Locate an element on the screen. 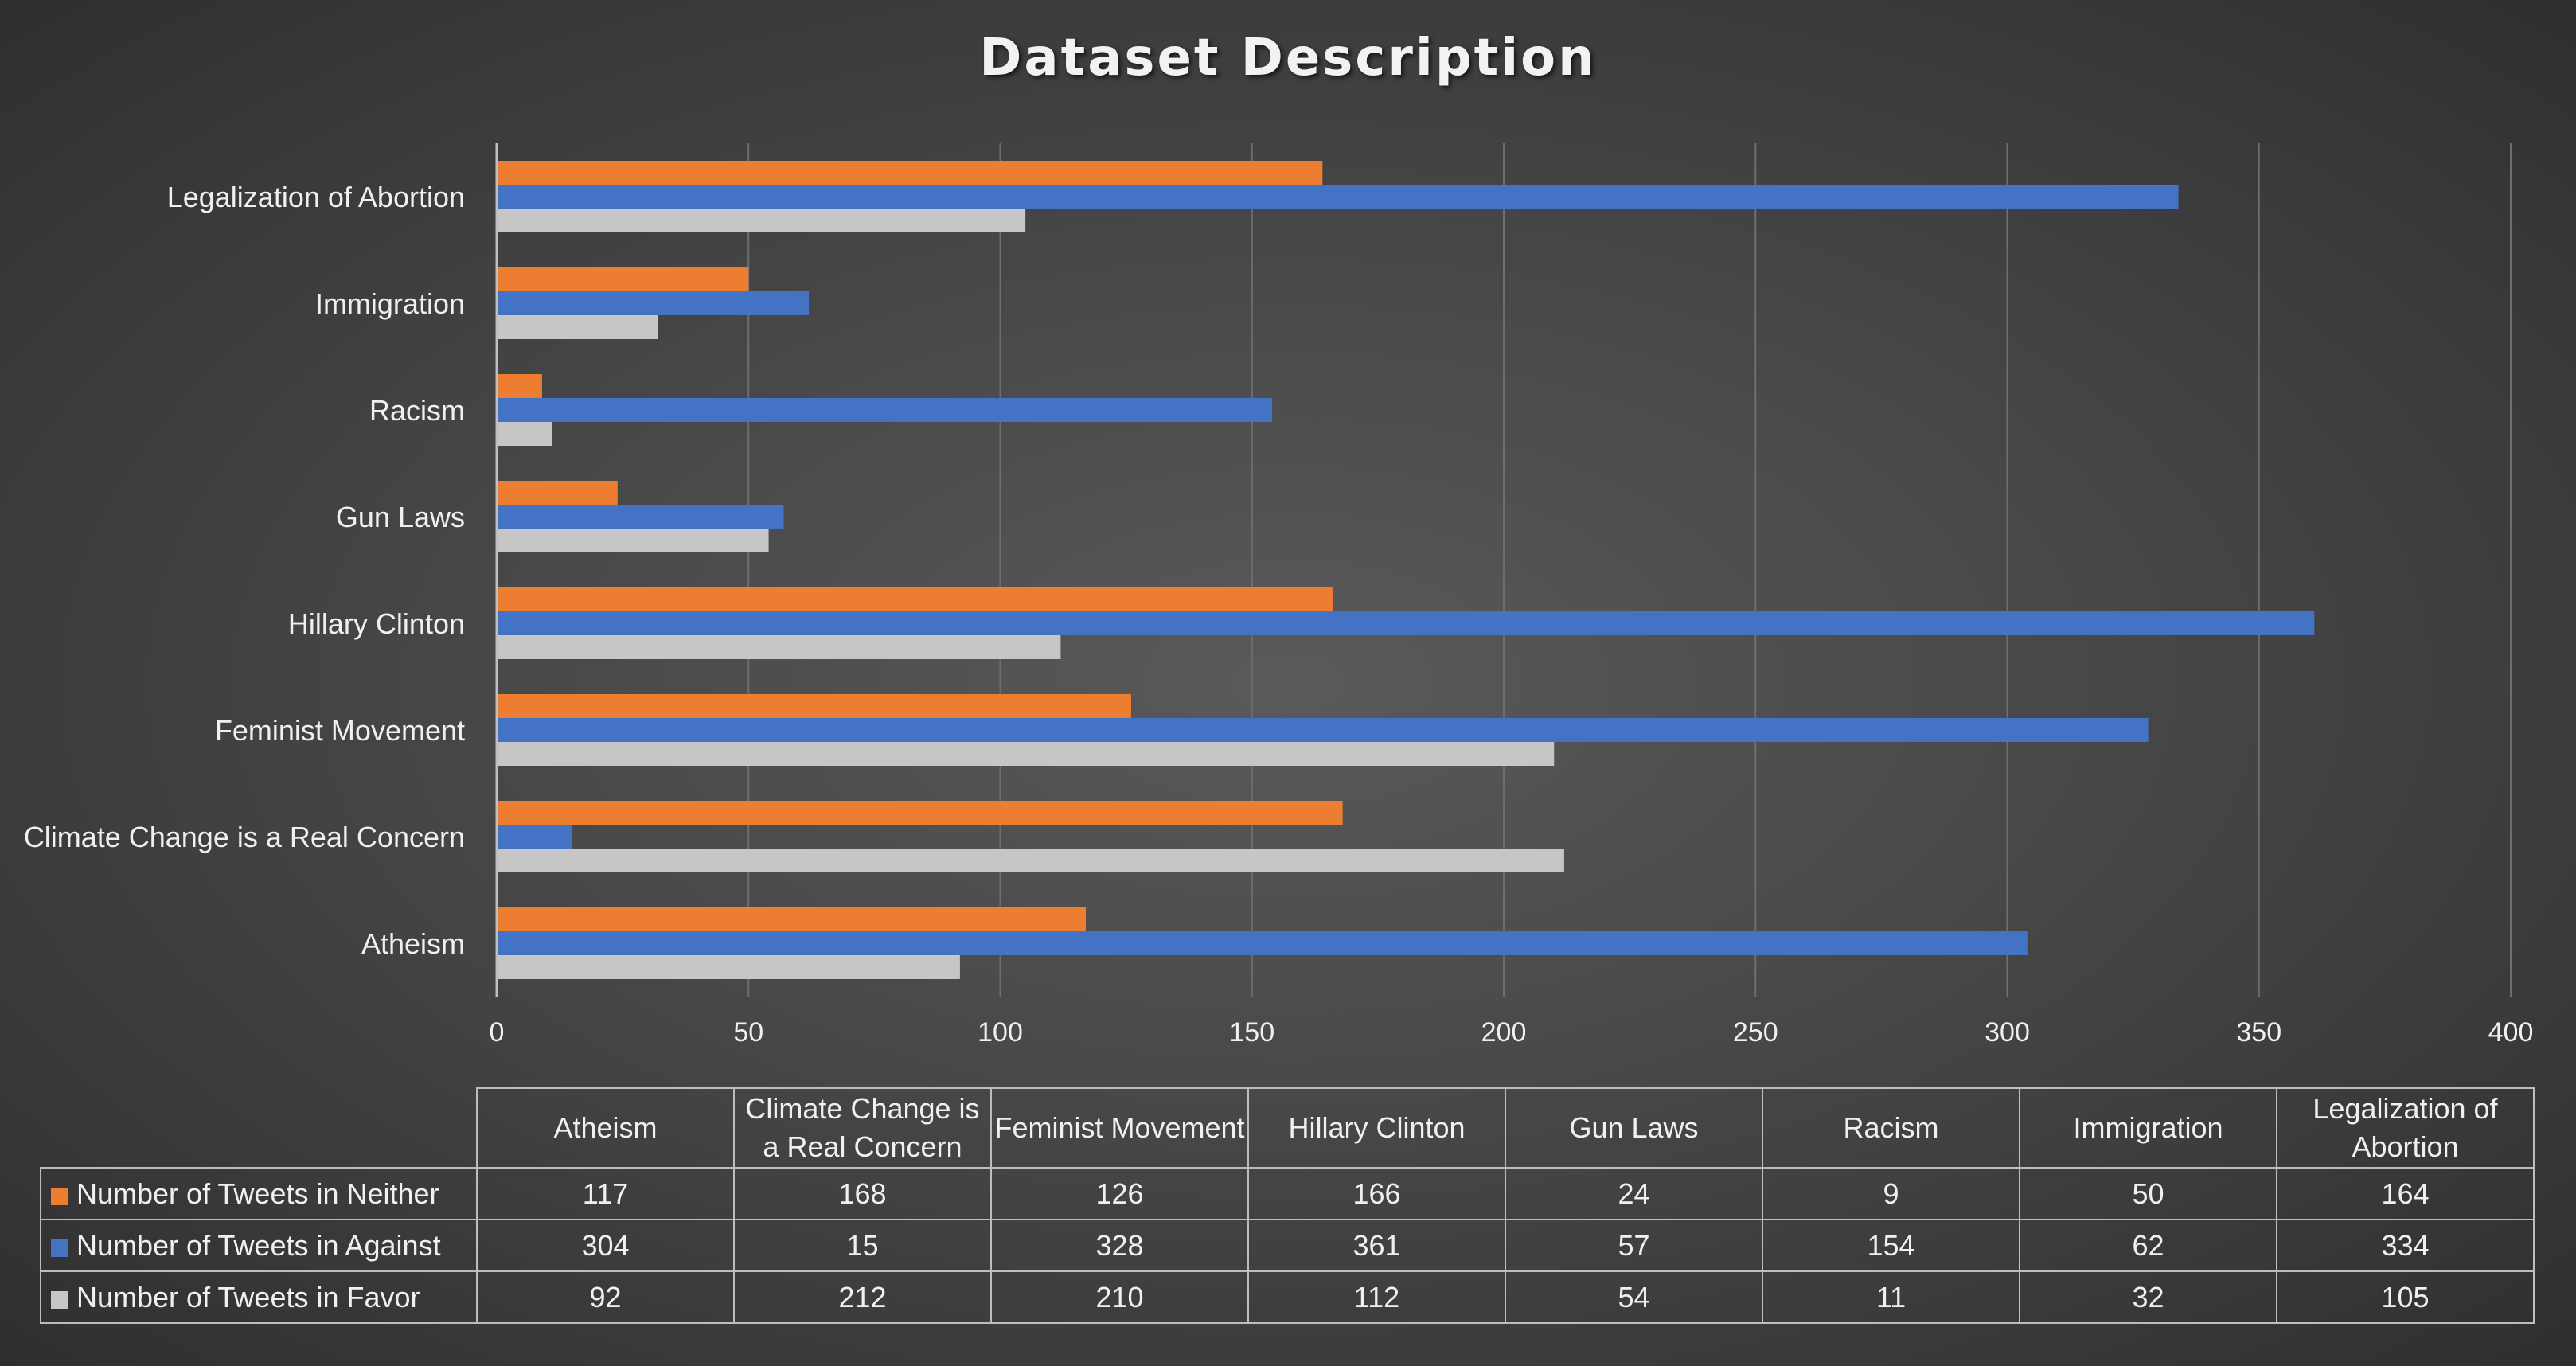 The height and width of the screenshot is (1366, 2576). table-header-cell: Feminist Movement is located at coordinates (1119, 1128).